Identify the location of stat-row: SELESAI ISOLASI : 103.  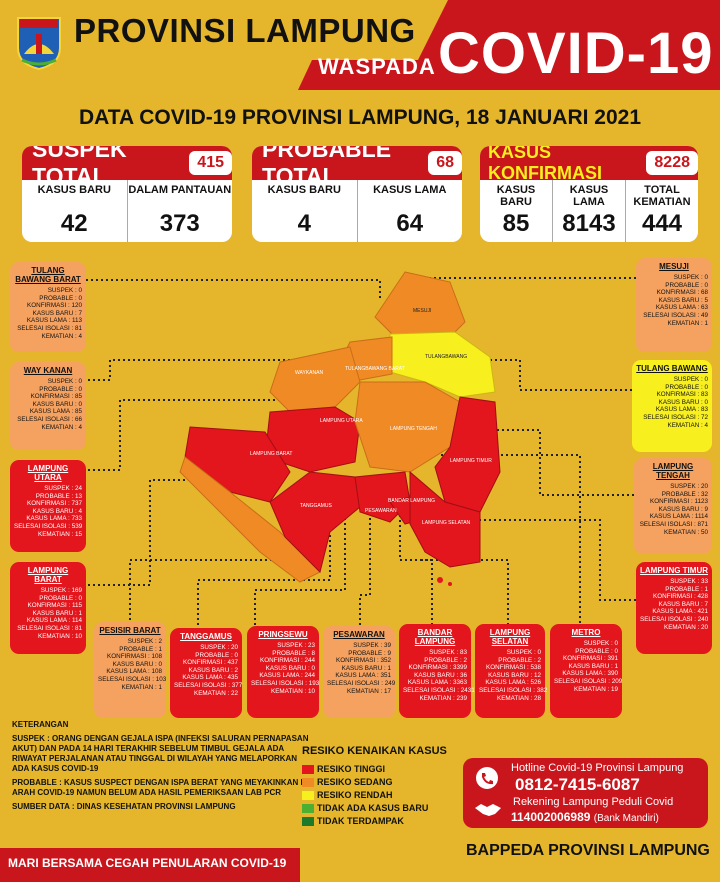
(132, 679).